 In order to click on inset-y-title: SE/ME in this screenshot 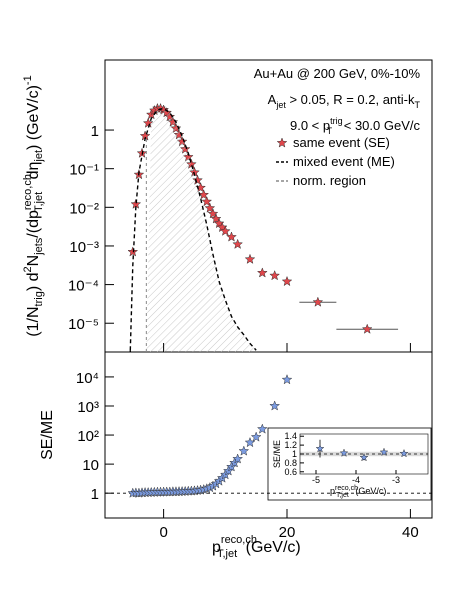, I will do `click(277, 454)`.